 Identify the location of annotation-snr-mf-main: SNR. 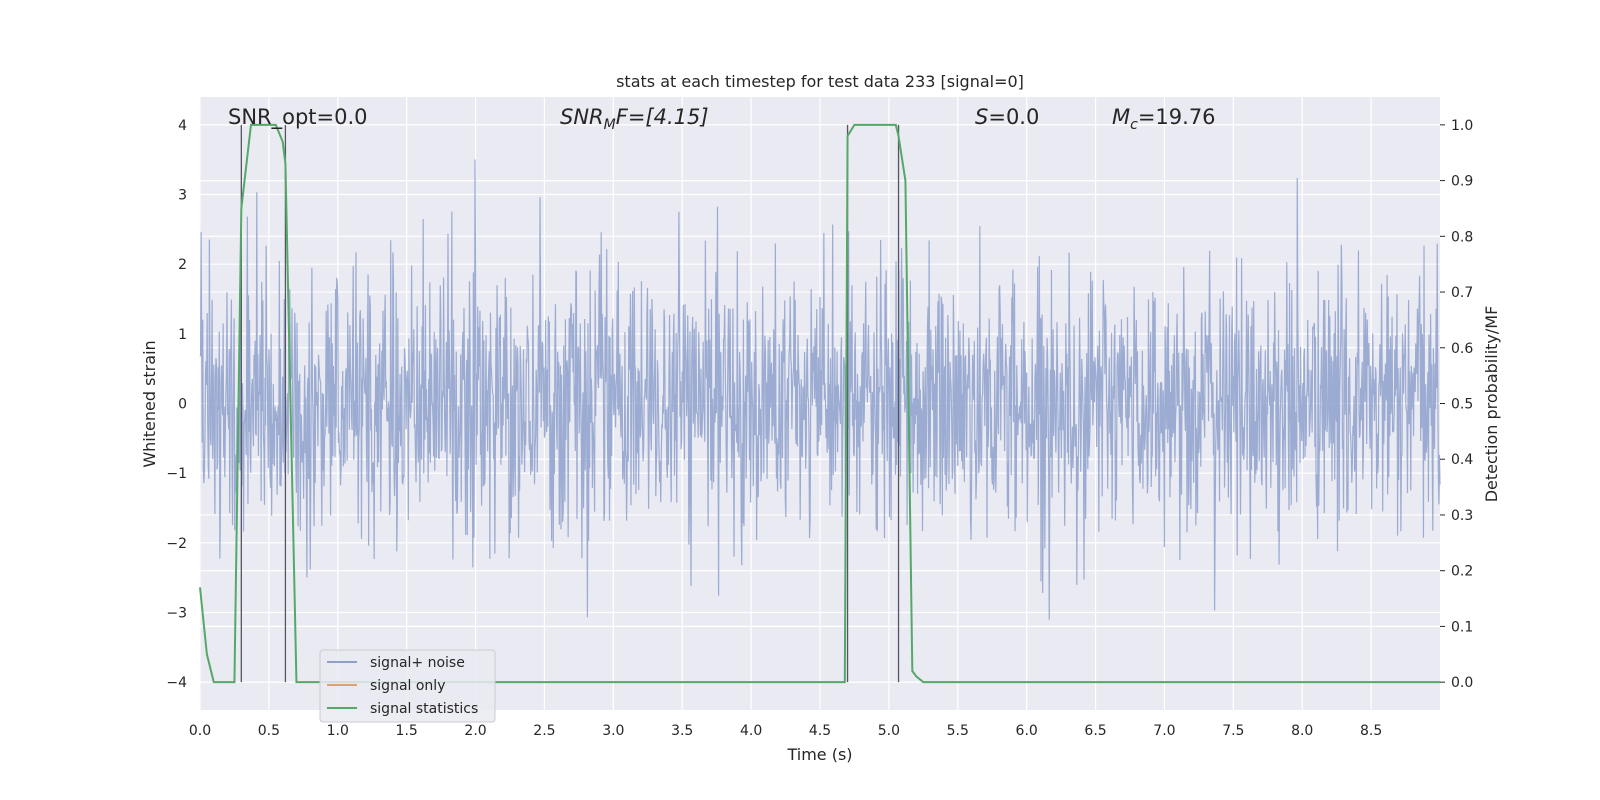
(582, 117).